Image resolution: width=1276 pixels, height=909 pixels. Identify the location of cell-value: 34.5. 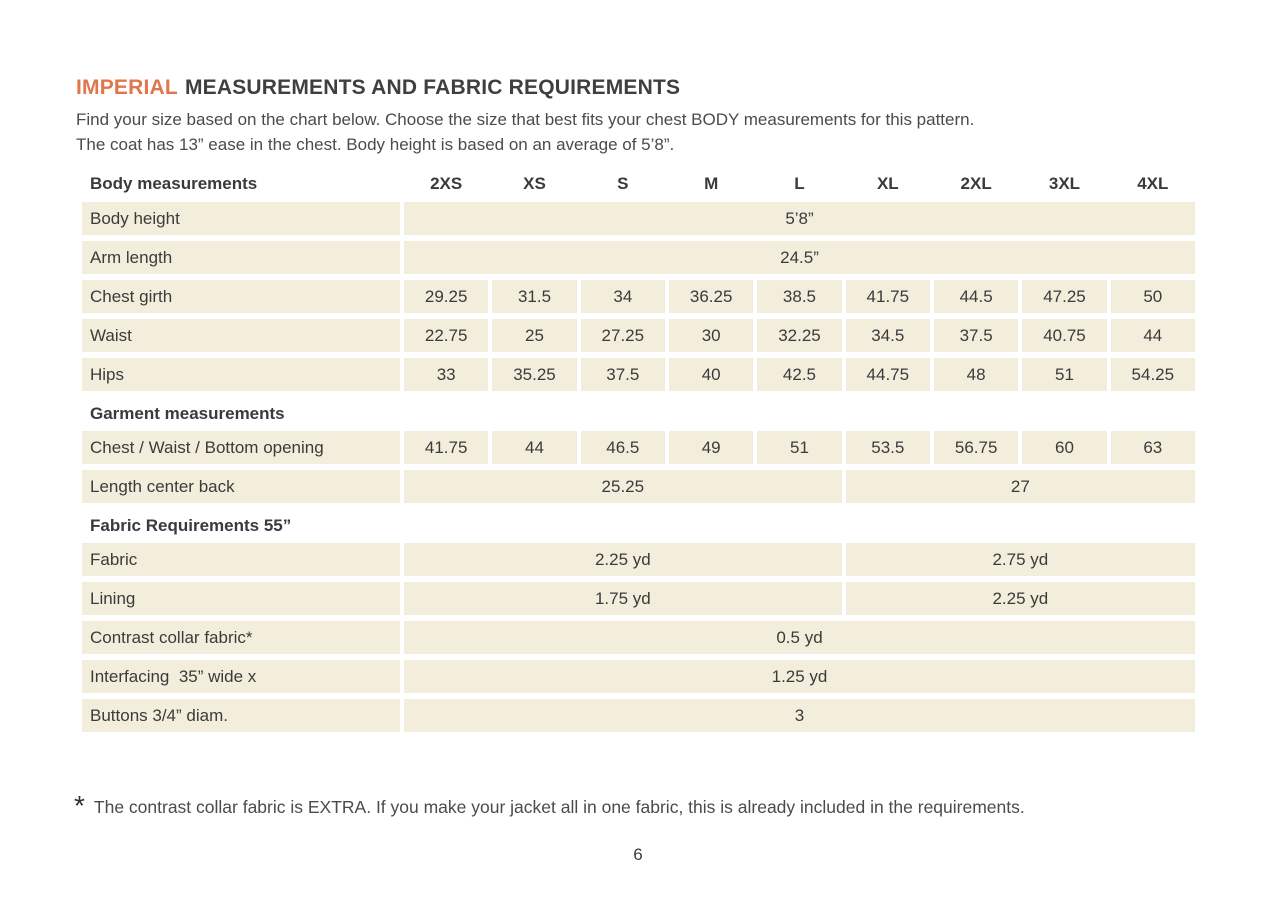
(887, 335).